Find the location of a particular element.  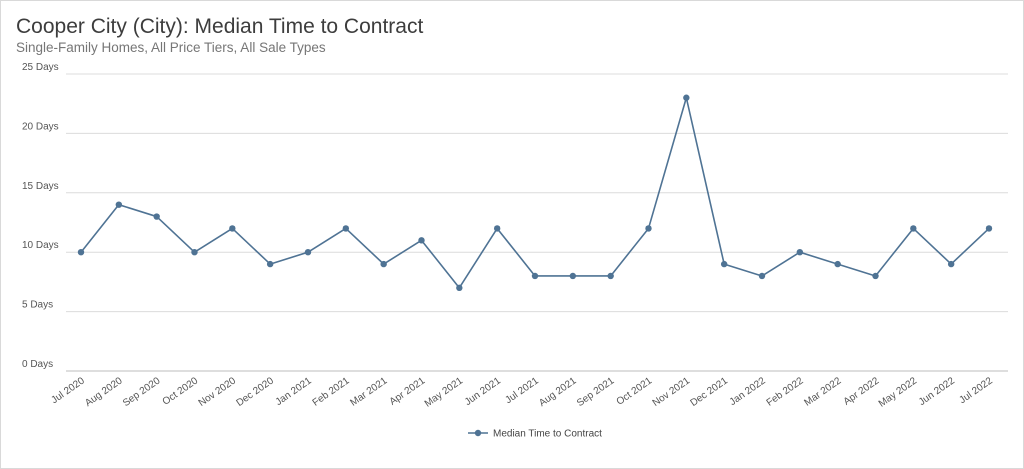

legend-label: Median Time to Contract is located at coordinates (547, 434).